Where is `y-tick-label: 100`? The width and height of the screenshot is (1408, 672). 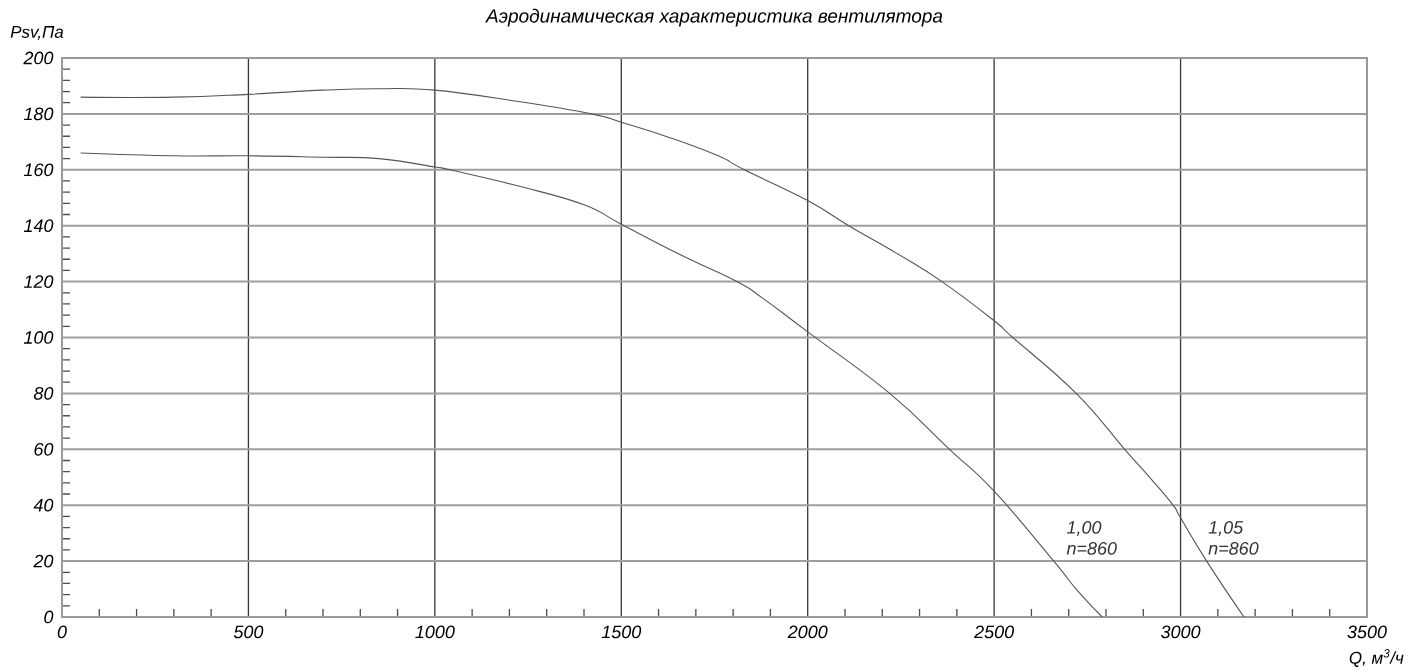 y-tick-label: 100 is located at coordinates (38, 337).